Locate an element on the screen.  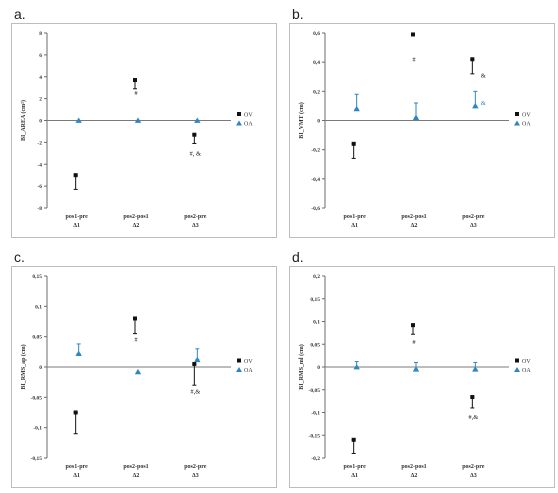
significance-annotation: #, & is located at coordinates (196, 153).